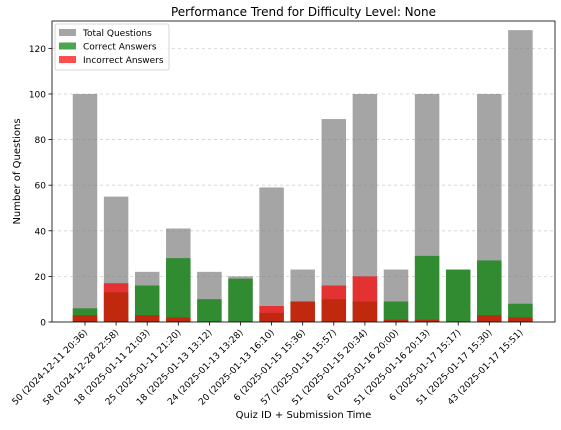 Image resolution: width=561 pixels, height=430 pixels. I want to click on legend-label: Correct Answers, so click(120, 48).